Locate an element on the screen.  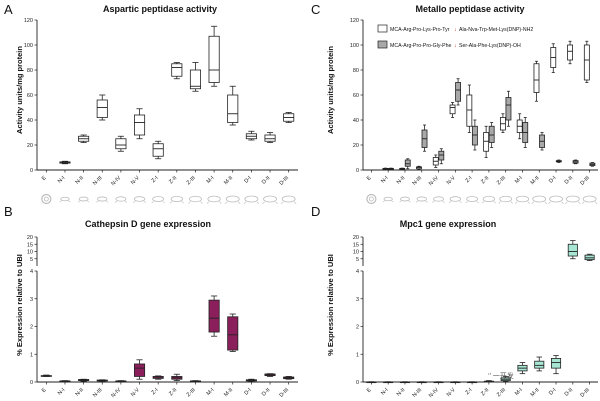
c-box-s0-n-iii is located at coordinates (419, 167).